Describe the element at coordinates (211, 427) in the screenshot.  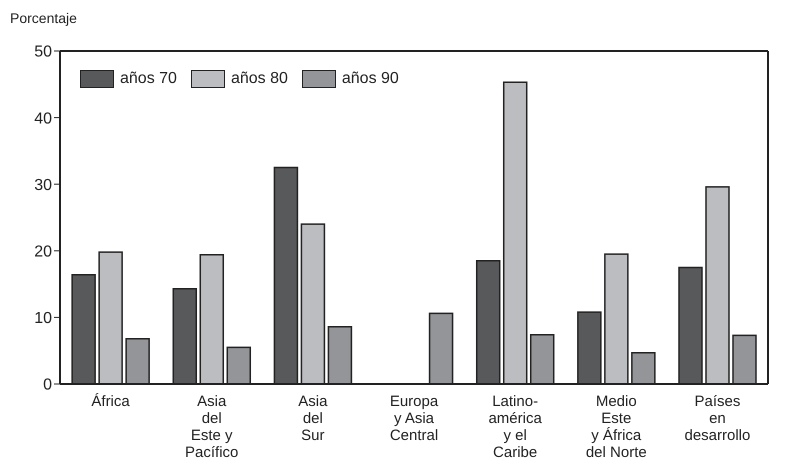
I see `x-tick-label: Asia del Este y Pacífico` at that location.